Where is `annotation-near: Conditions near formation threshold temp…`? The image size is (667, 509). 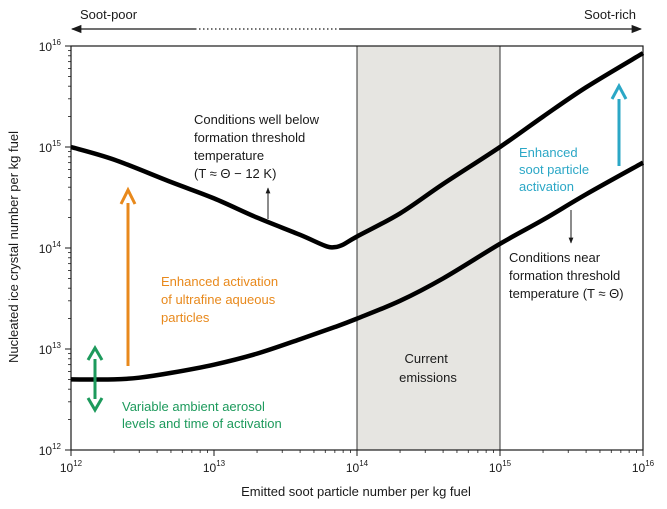 annotation-near: Conditions near formation threshold temp… is located at coordinates (566, 255).